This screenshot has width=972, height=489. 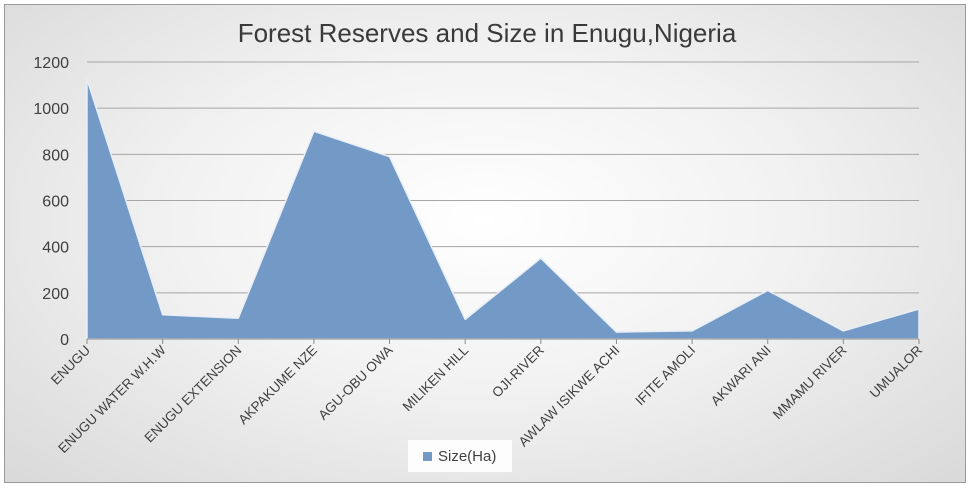 I want to click on x-tick-label: AGU-OBU OWA, so click(x=355, y=383).